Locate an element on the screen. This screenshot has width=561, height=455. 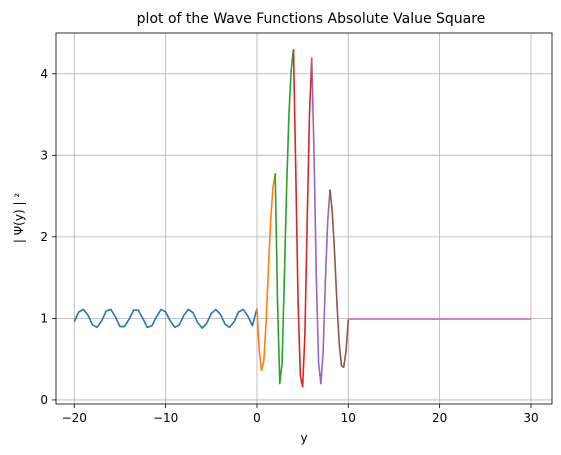
x-tick-label: −10 is located at coordinates (165, 418).